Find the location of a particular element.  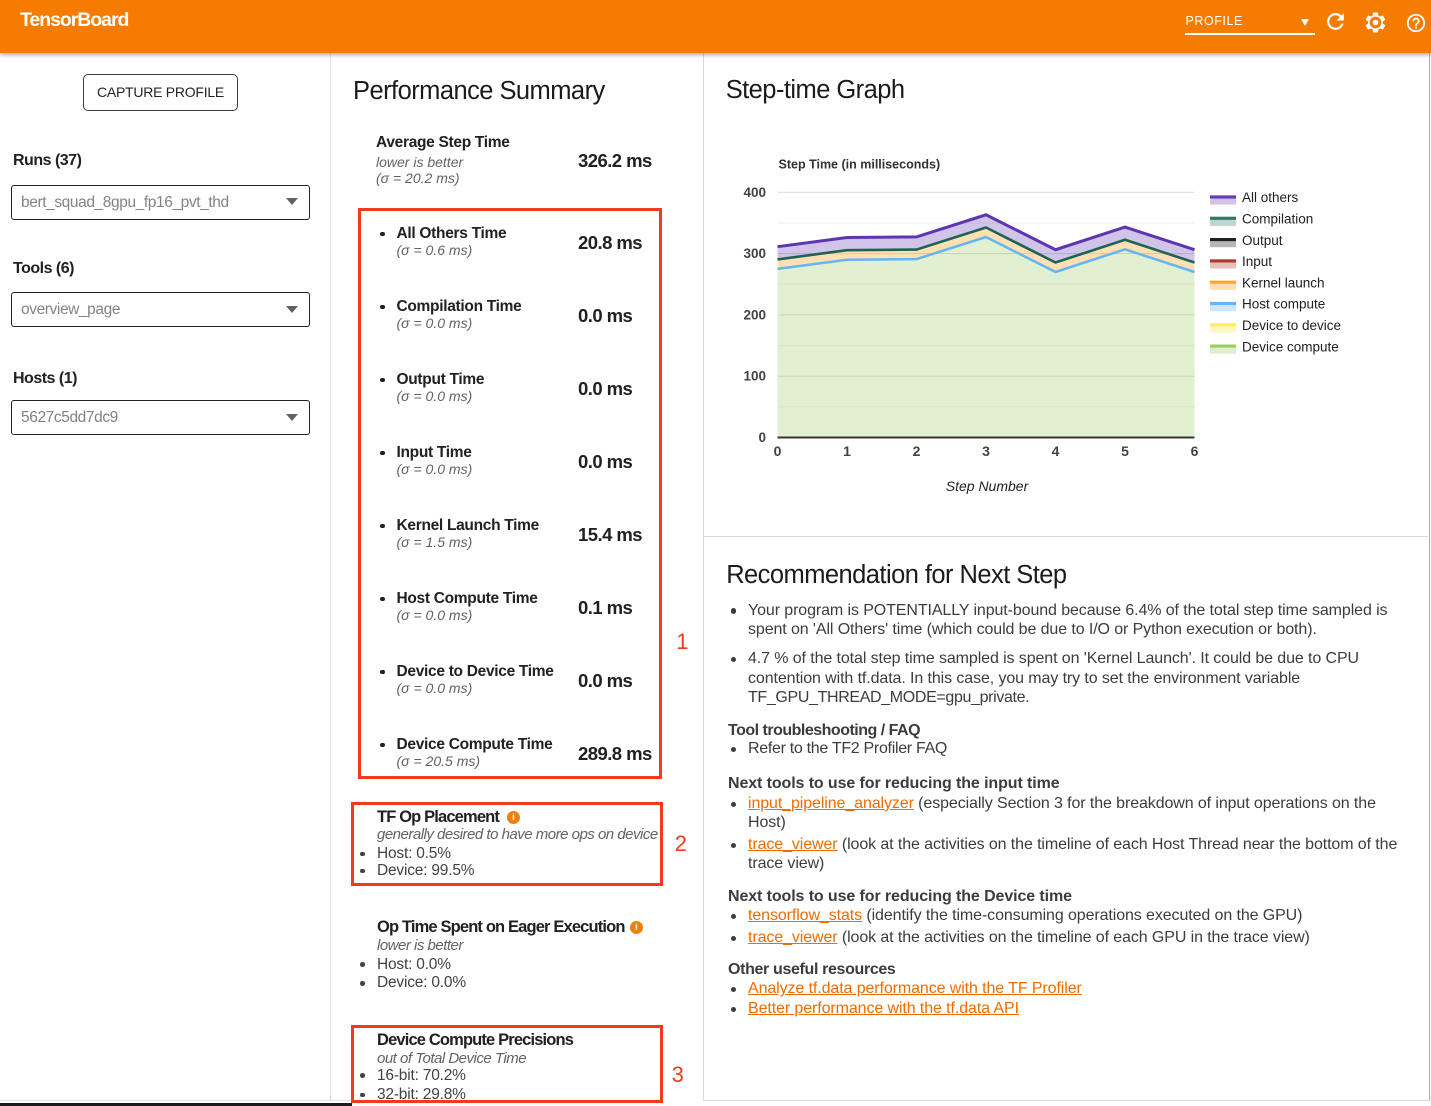

svg-text: 3 is located at coordinates (986, 451).